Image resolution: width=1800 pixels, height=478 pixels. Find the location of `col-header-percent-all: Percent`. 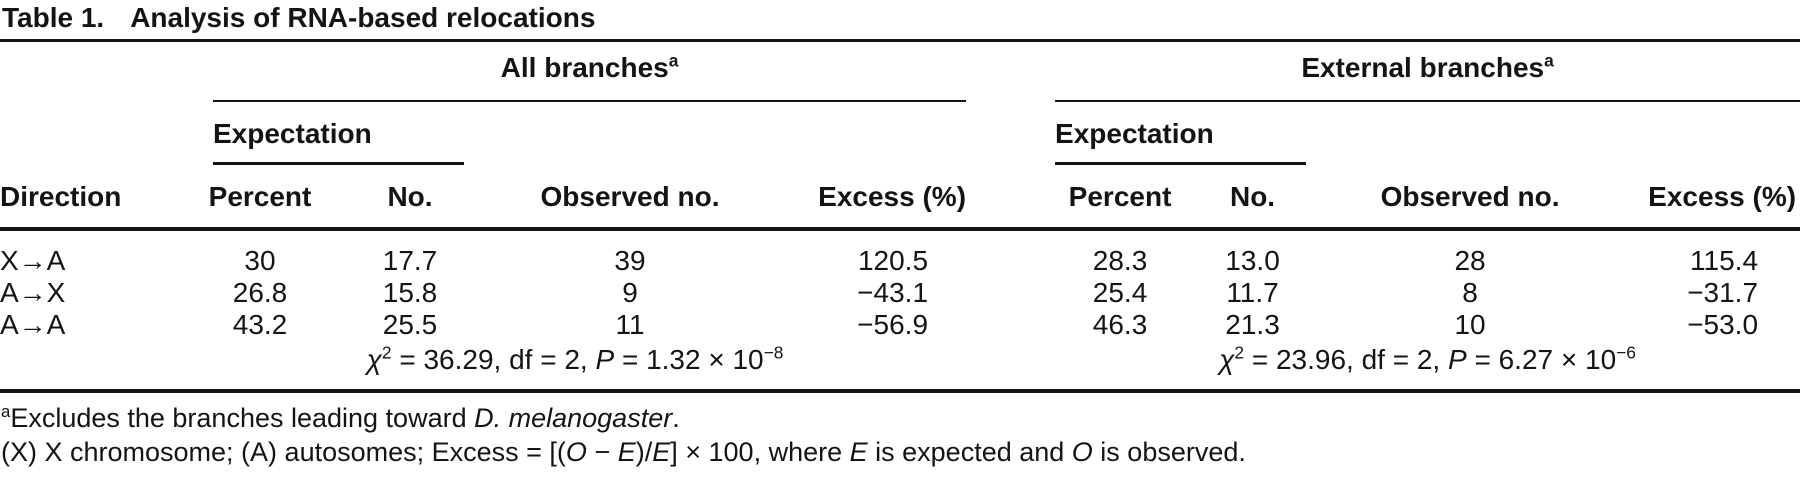

col-header-percent-all: Percent is located at coordinates (260, 198).